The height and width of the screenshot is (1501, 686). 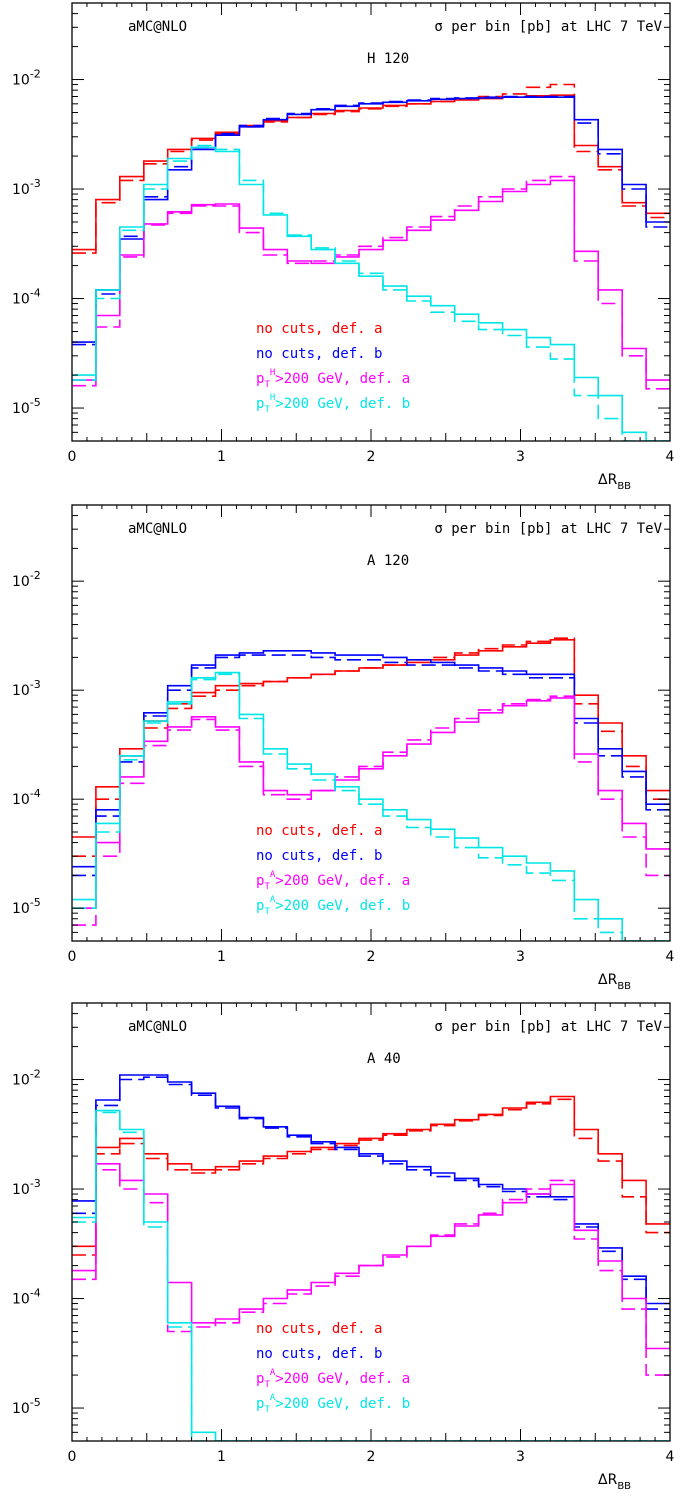 What do you see at coordinates (388, 59) in the screenshot?
I see `process-label: H 120` at bounding box center [388, 59].